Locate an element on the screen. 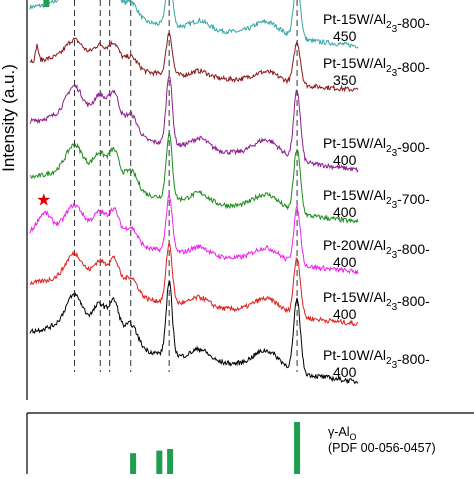 This screenshot has height=479, width=474. reference-panel: γ-AlOO (PDF 00-056-0457) is located at coordinates (283, 448).